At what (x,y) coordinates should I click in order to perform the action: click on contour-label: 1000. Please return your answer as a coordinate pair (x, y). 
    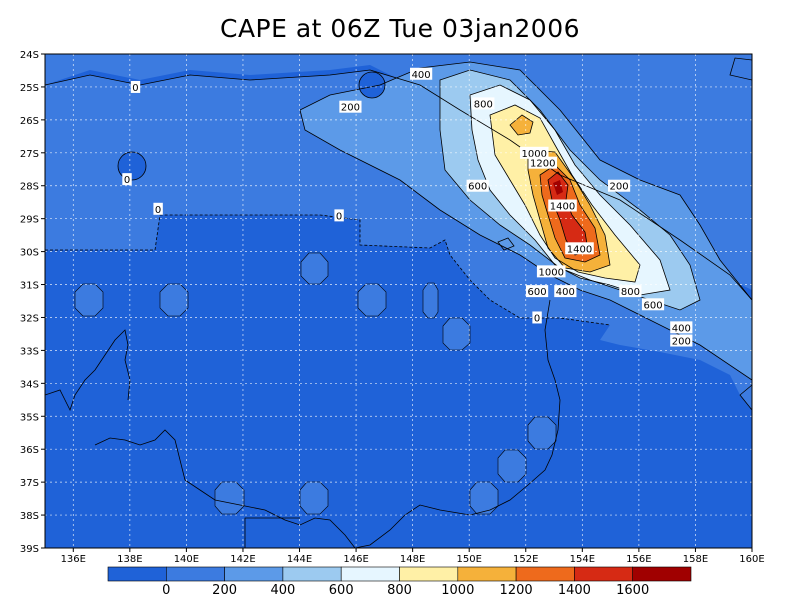
    Looking at the image, I should click on (550, 272).